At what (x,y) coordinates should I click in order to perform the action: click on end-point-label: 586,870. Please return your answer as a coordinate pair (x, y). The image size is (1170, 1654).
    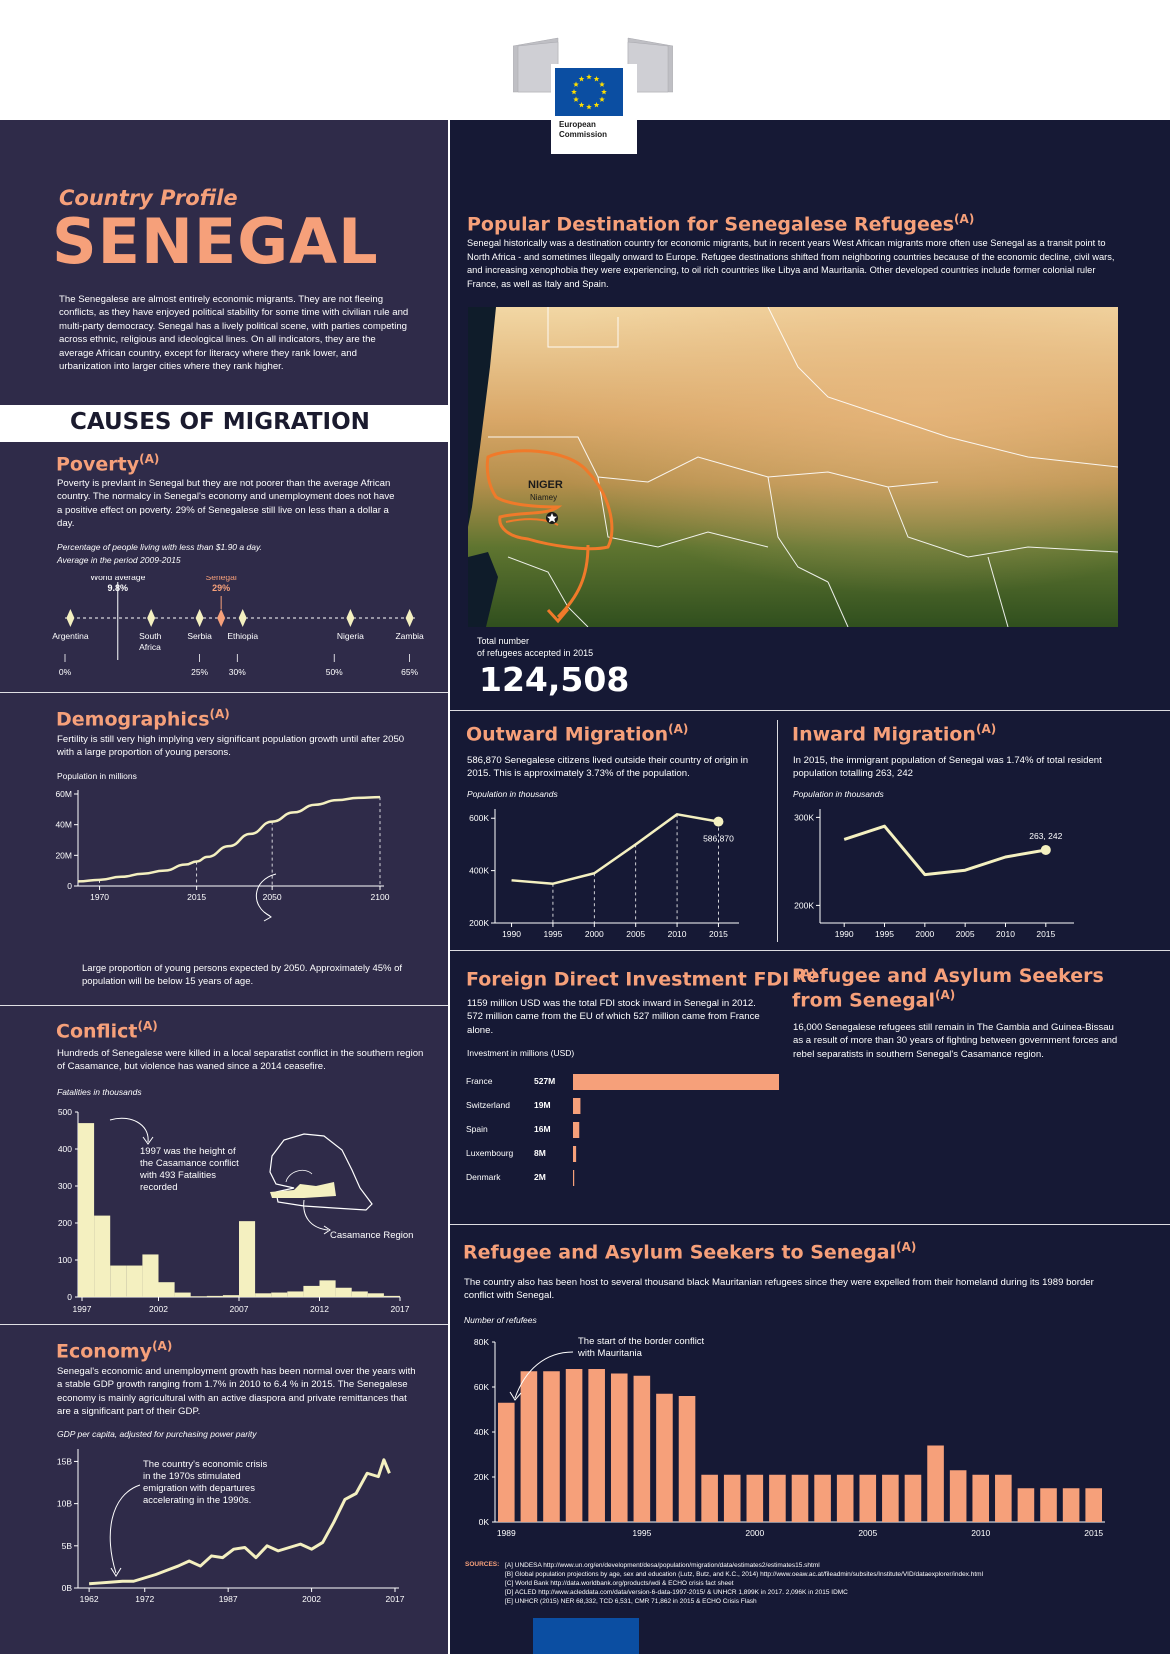
    Looking at the image, I should click on (718, 839).